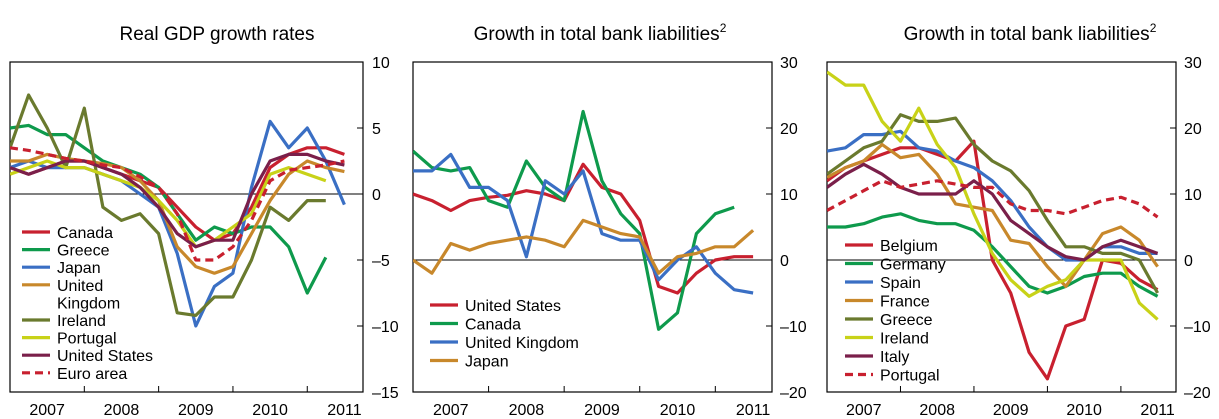  I want to click on series-line-france, so click(993, 215).